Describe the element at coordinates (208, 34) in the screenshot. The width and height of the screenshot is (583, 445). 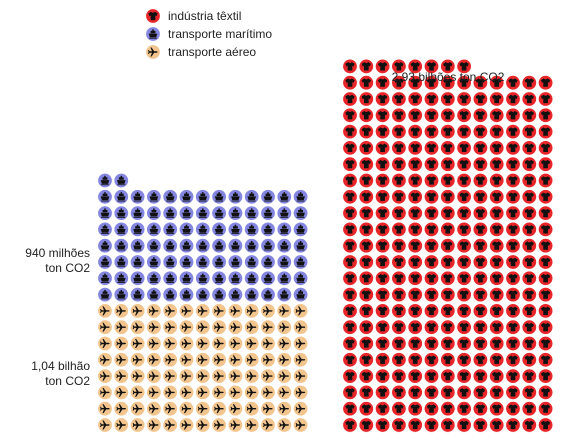
I see `legend-item-maritime: transporte marítimo` at that location.